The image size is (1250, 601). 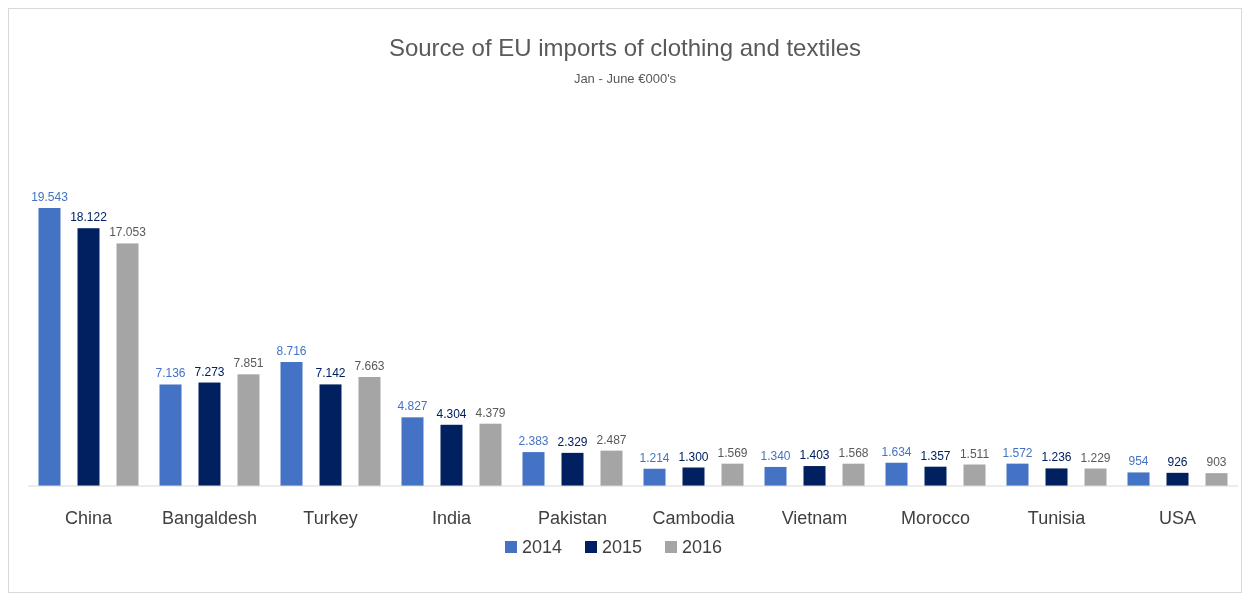 I want to click on data-label: 4.379, so click(x=490, y=412).